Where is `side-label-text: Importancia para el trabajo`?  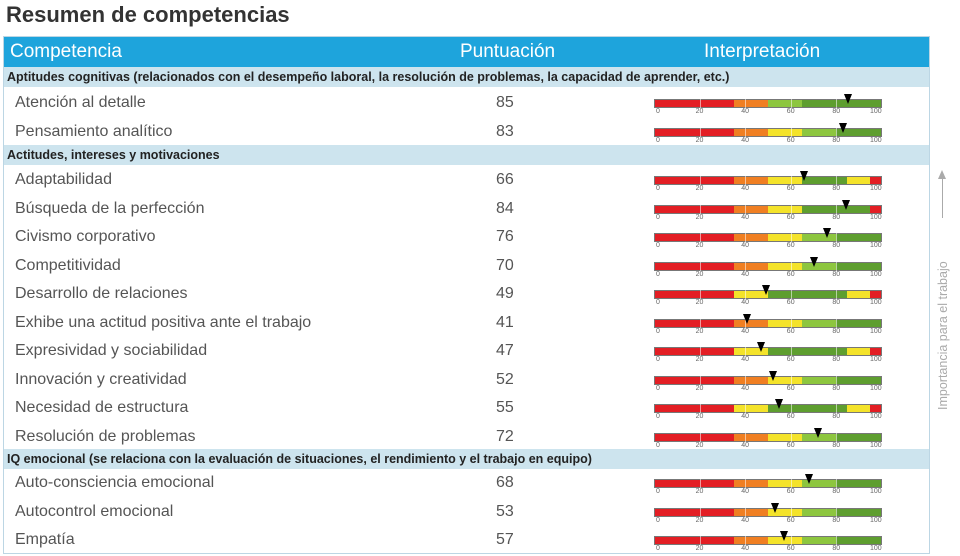 side-label-text: Importancia para el trabajo is located at coordinates (943, 335).